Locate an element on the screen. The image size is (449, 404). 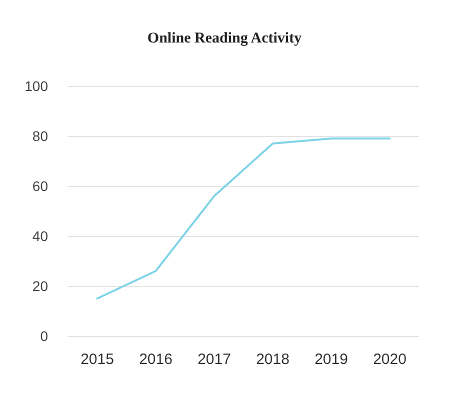
x-tick-label: 2015 is located at coordinates (97, 359).